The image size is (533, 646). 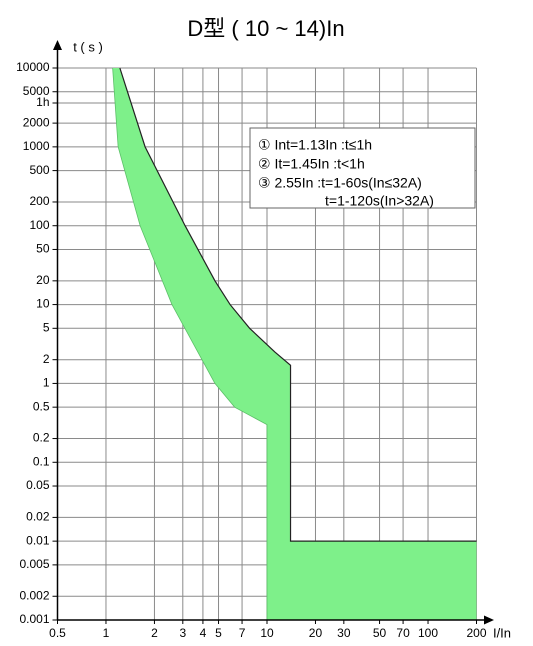 I want to click on x-tick-label: 3, so click(x=182, y=633).